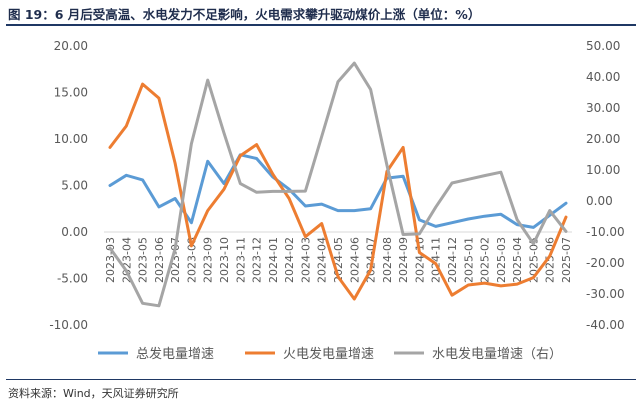 Image resolution: width=641 pixels, height=410 pixels. What do you see at coordinates (605, 232) in the screenshot?
I see `right-tick-label: -10.00` at bounding box center [605, 232].